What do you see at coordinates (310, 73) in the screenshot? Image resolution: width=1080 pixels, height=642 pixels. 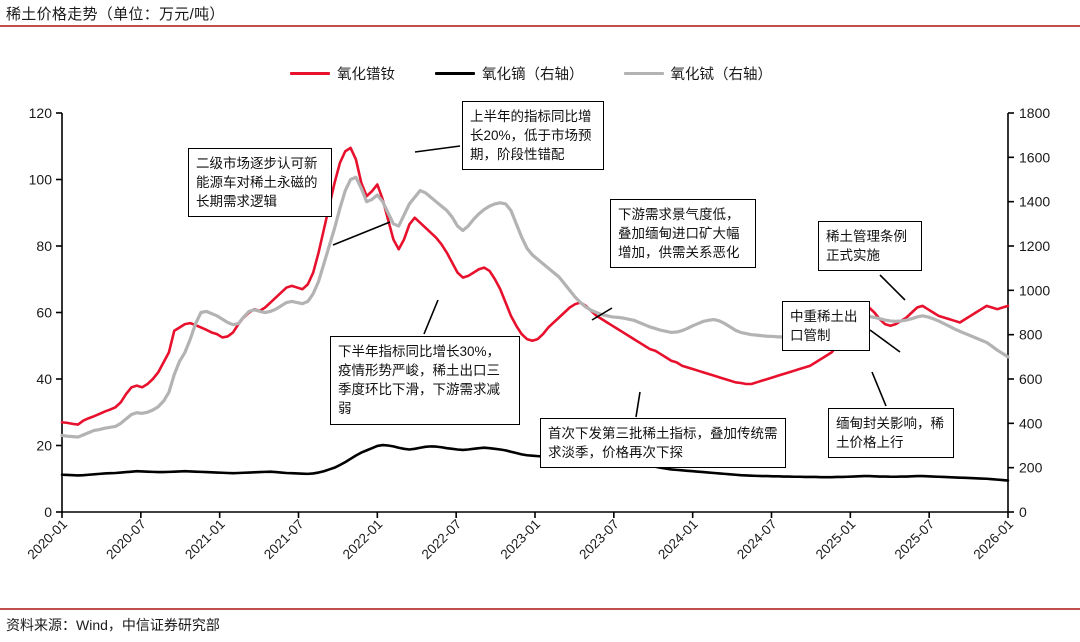 I see `legend-swatch-red` at bounding box center [310, 73].